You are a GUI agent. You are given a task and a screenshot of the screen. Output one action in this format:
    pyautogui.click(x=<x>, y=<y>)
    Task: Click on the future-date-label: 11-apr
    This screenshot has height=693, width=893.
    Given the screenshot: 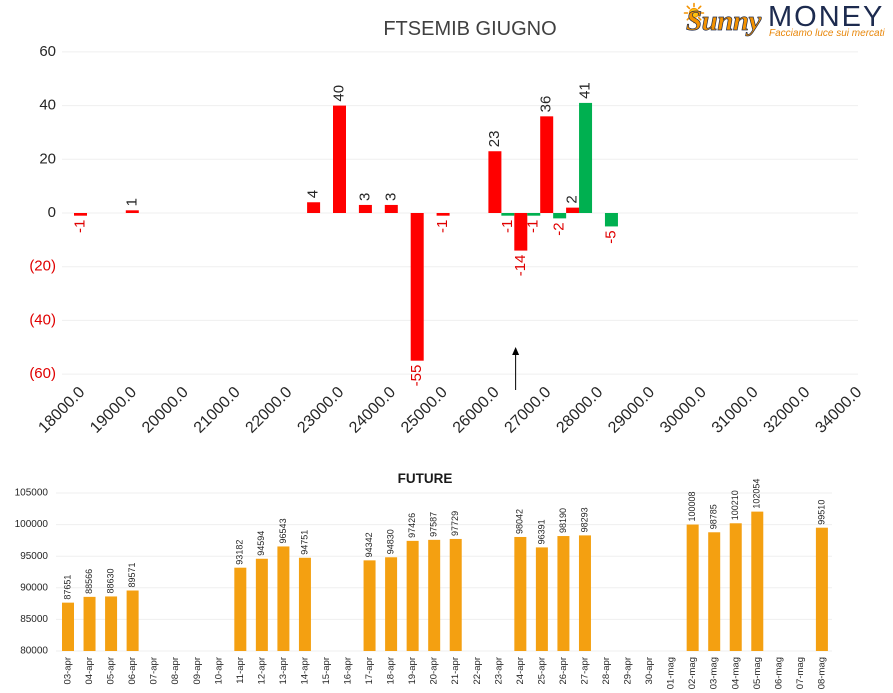 What is the action you would take?
    pyautogui.click(x=240, y=670)
    